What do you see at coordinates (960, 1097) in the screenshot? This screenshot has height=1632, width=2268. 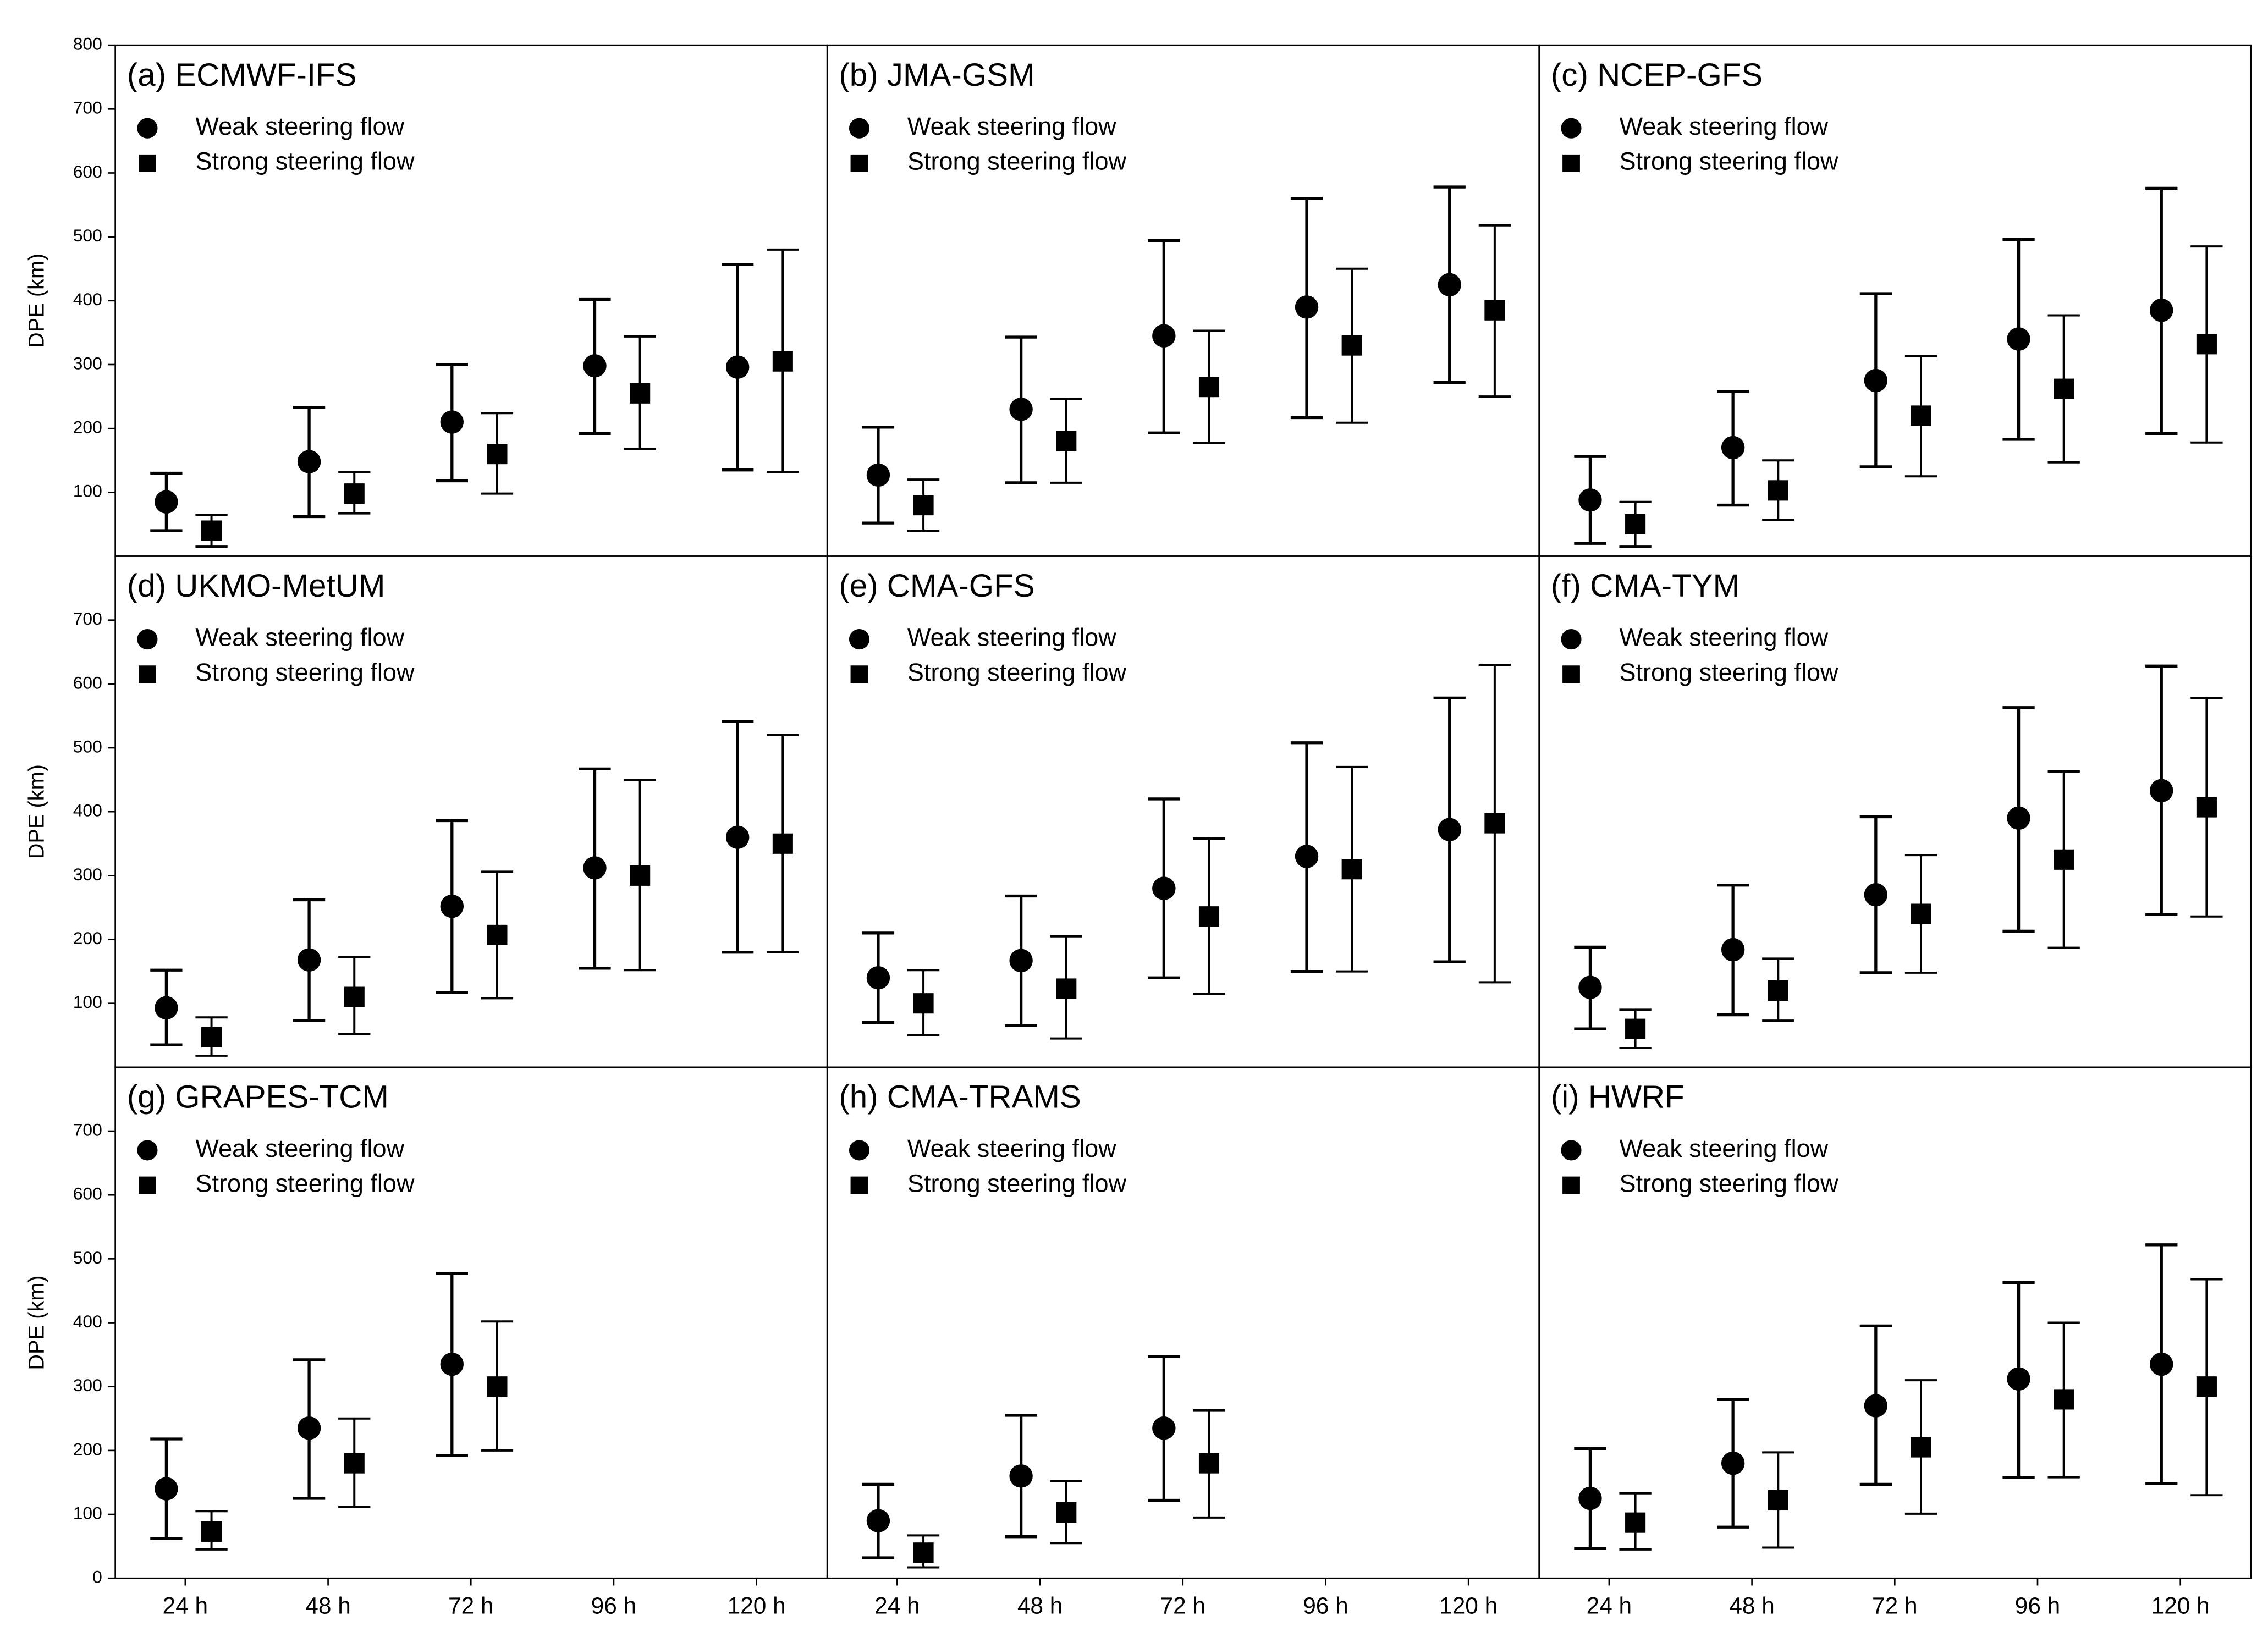 I see `panel-title: (h) CMA-TRAMS` at bounding box center [960, 1097].